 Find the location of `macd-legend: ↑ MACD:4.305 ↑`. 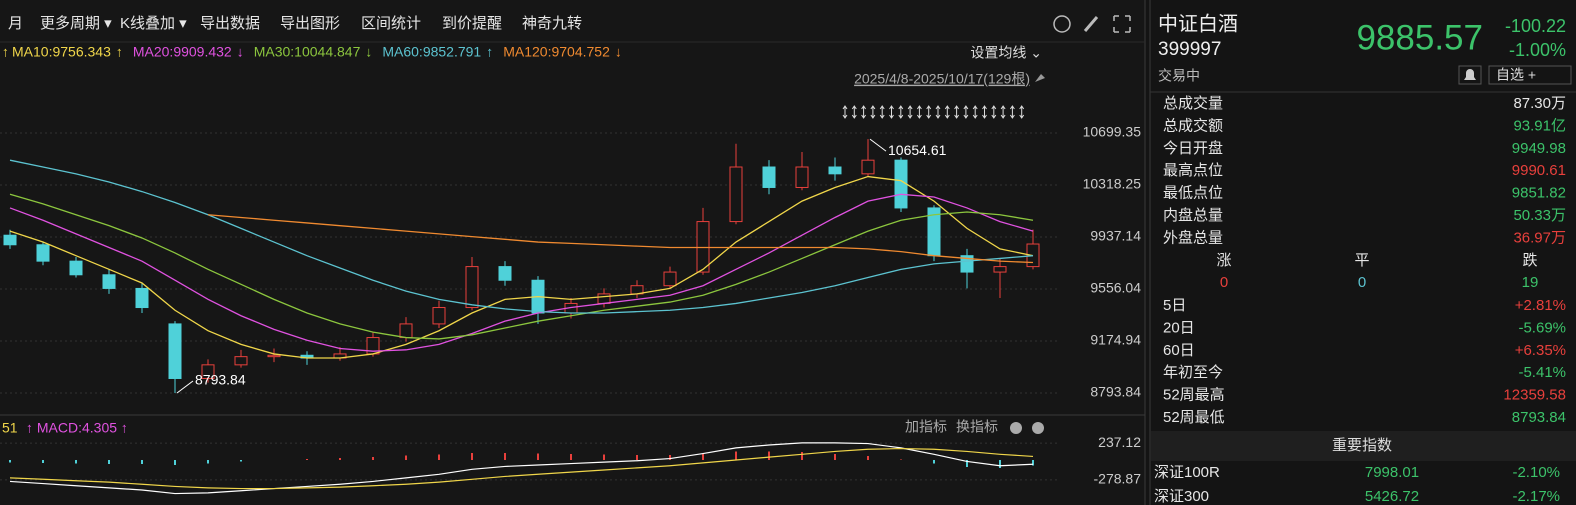

macd-legend: ↑ MACD:4.305 ↑ is located at coordinates (77, 428).